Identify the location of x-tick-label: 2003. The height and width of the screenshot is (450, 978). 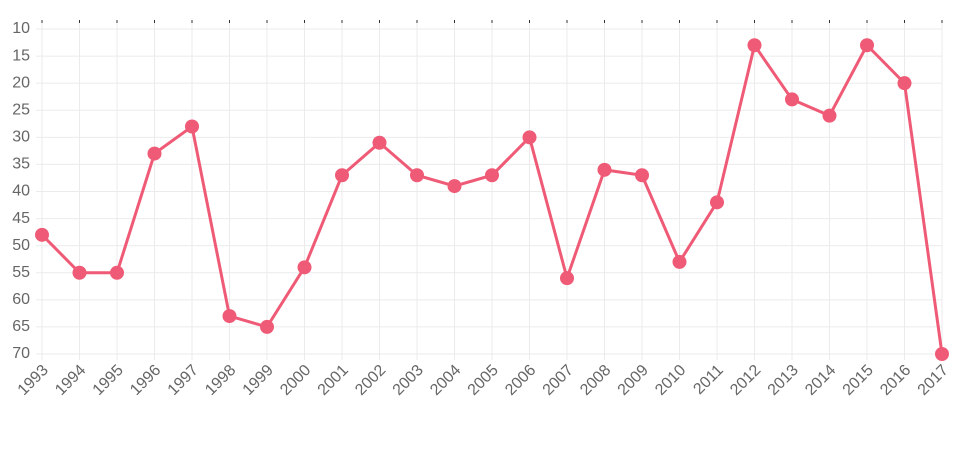
(408, 380).